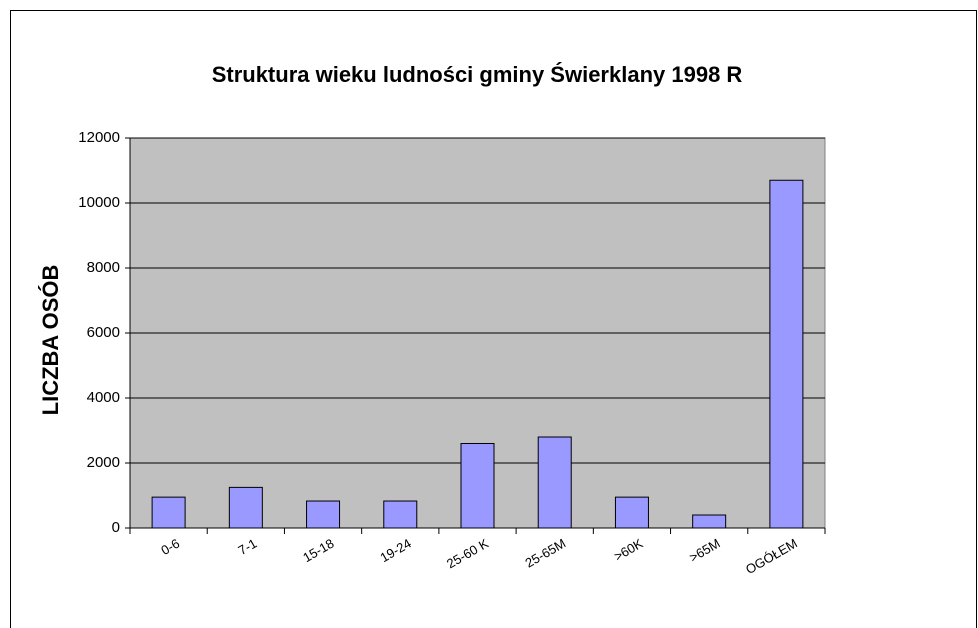 The width and height of the screenshot is (978, 628). I want to click on y-tick-label: 2000, so click(103, 462).